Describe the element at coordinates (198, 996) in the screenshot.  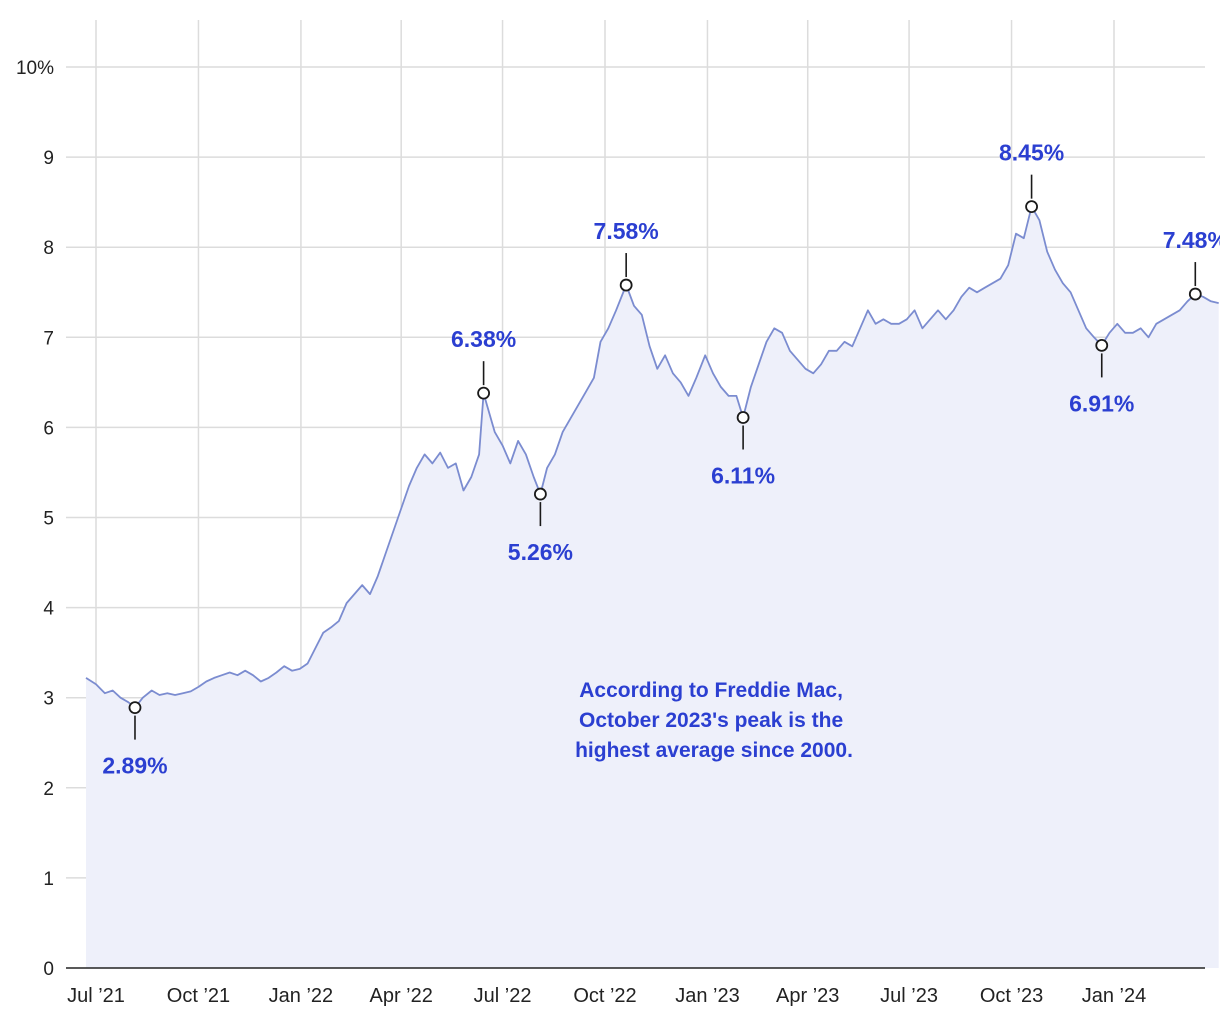
I see `x-tick-label: Oct ’21` at that location.